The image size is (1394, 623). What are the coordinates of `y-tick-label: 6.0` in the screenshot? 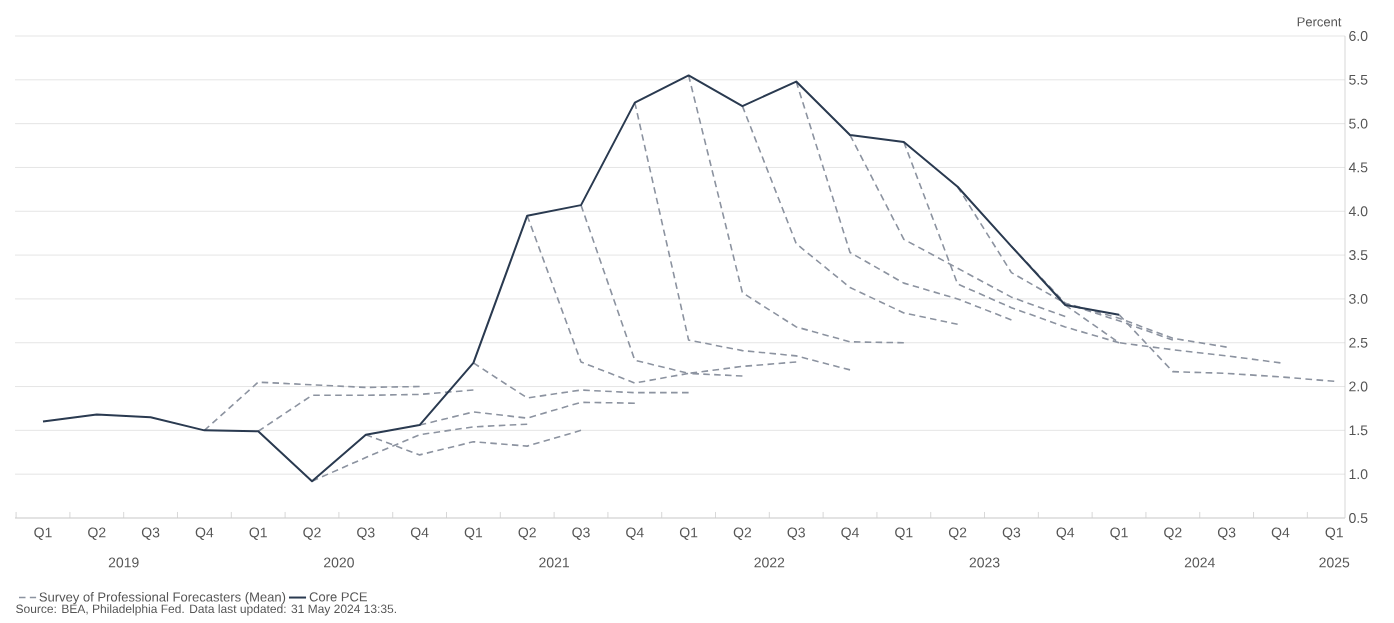 It's located at (1358, 36).